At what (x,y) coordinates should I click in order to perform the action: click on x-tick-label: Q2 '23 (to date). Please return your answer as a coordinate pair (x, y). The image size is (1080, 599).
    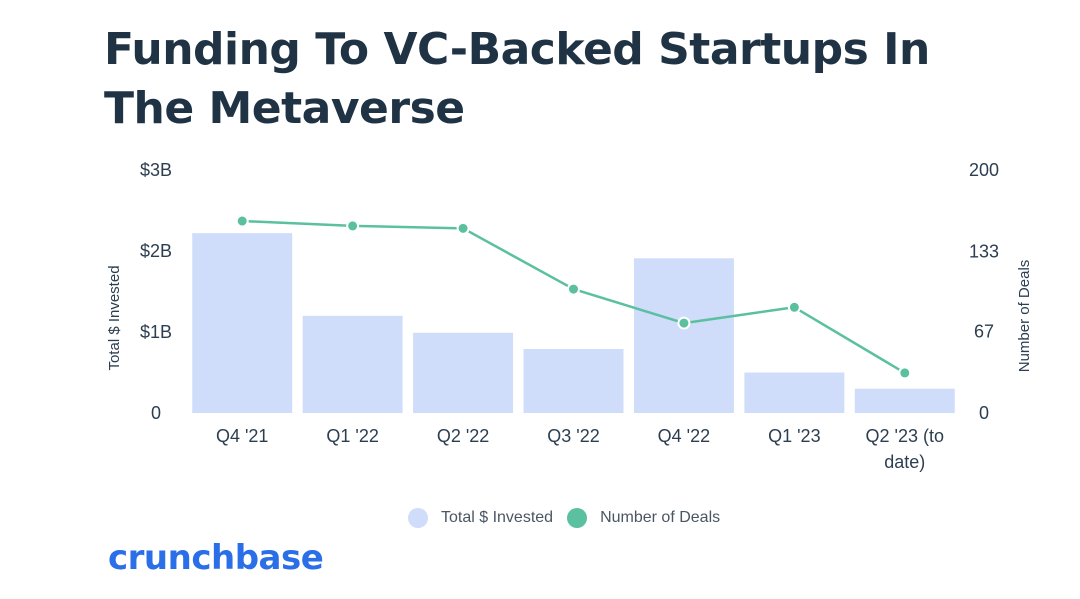
    Looking at the image, I should click on (905, 449).